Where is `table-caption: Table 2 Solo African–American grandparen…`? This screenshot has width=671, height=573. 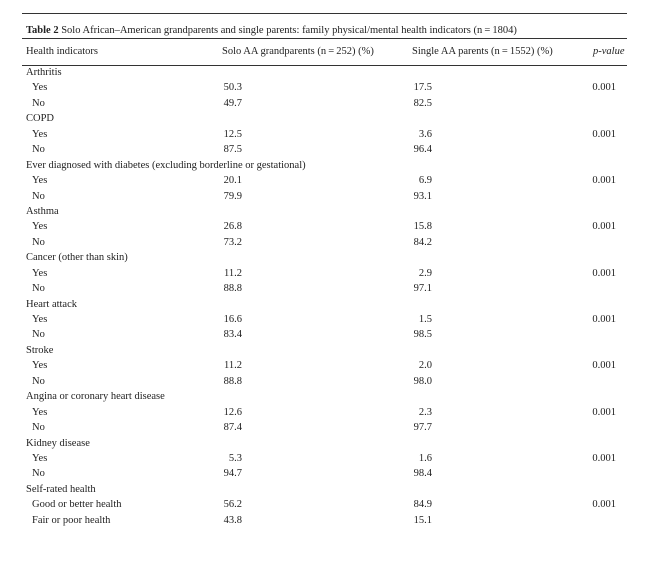
table-caption: Table 2 Solo African–American grandparen… is located at coordinates (324, 26).